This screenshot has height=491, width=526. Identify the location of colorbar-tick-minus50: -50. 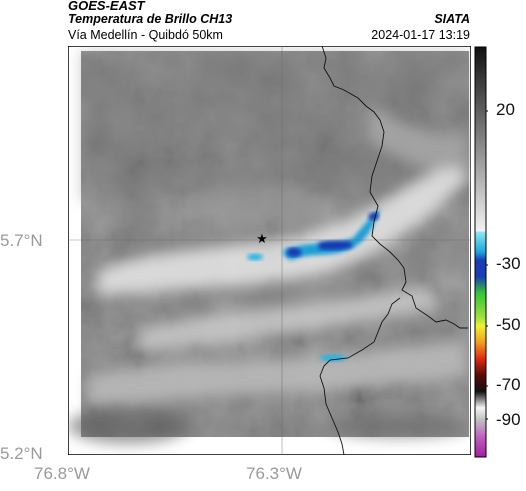
(508, 324).